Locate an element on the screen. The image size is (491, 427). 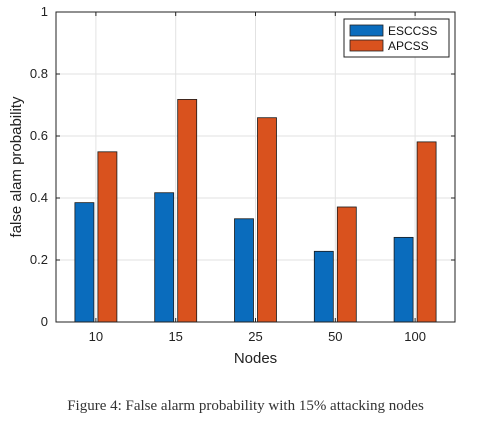
y-tick-label: 0 is located at coordinates (44, 321).